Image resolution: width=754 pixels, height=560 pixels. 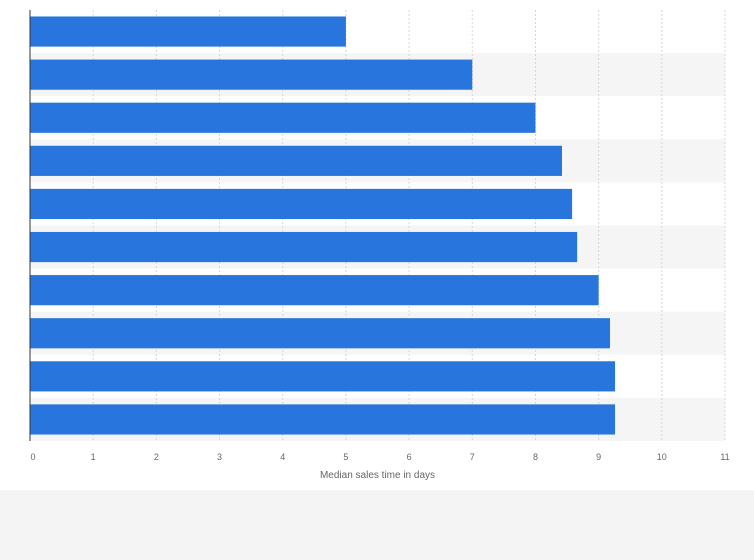 What do you see at coordinates (598, 457) in the screenshot?
I see `x-tick-label: 9` at bounding box center [598, 457].